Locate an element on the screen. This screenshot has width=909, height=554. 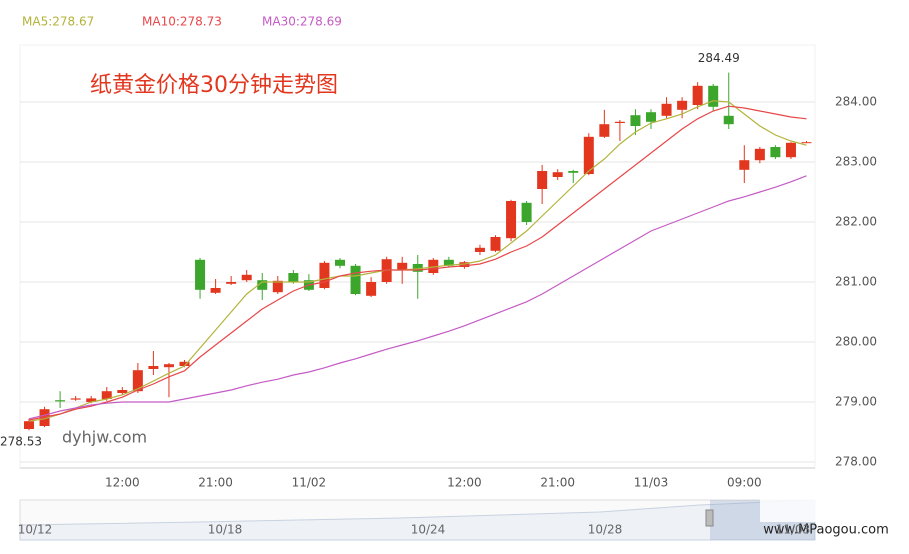
navigator-label: 10/24 is located at coordinates (428, 530).